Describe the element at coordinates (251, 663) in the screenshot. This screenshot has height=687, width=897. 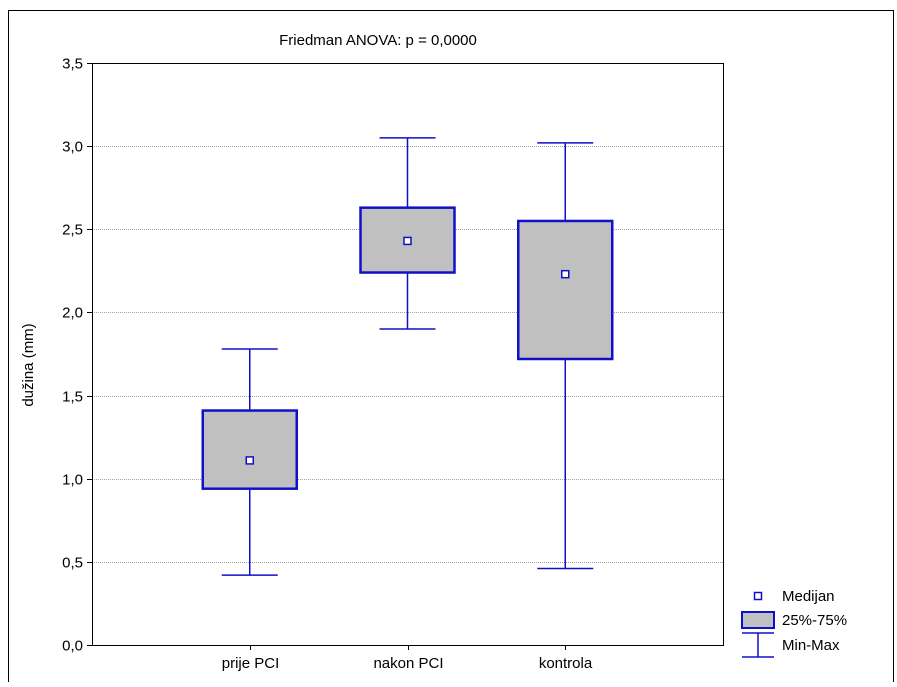
I see `x-tick-label: prije PCI` at that location.